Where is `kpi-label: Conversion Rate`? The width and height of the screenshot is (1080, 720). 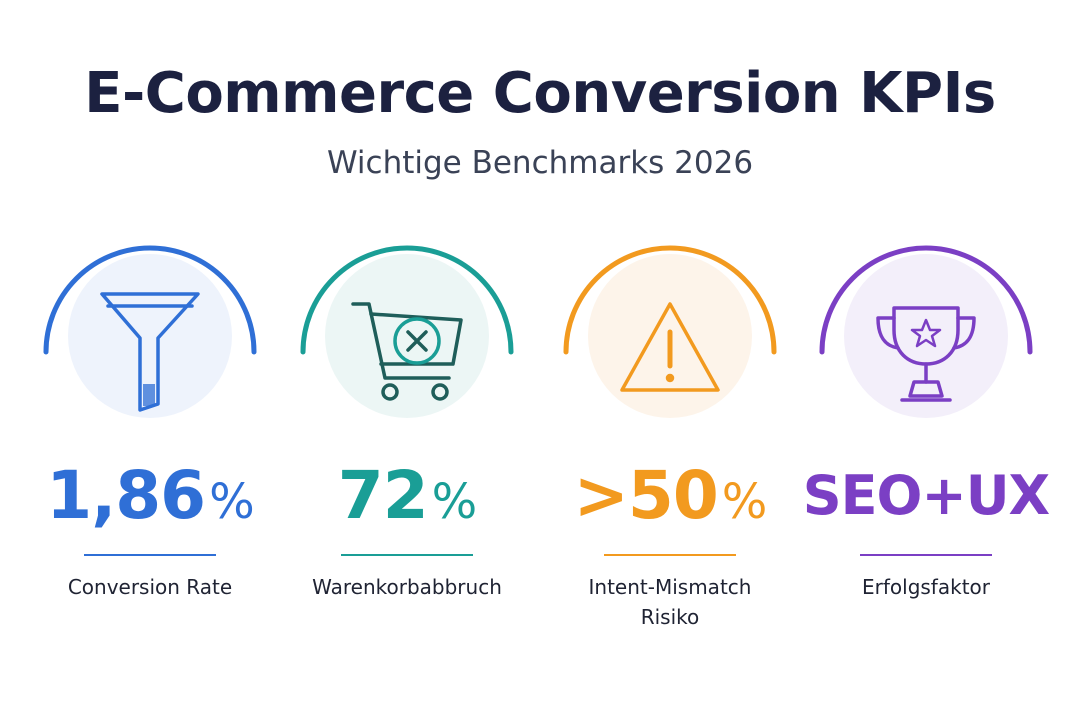
kpi-label: Conversion Rate is located at coordinates (150, 587).